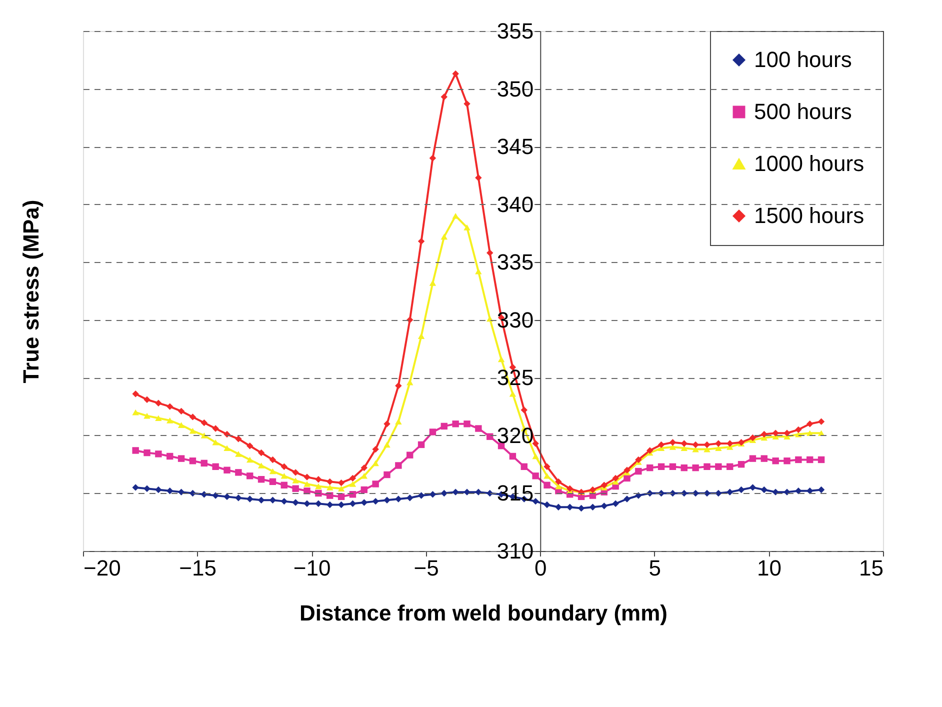 This screenshot has height=707, width=942. I want to click on y-tick-label: 355, so click(515, 31).